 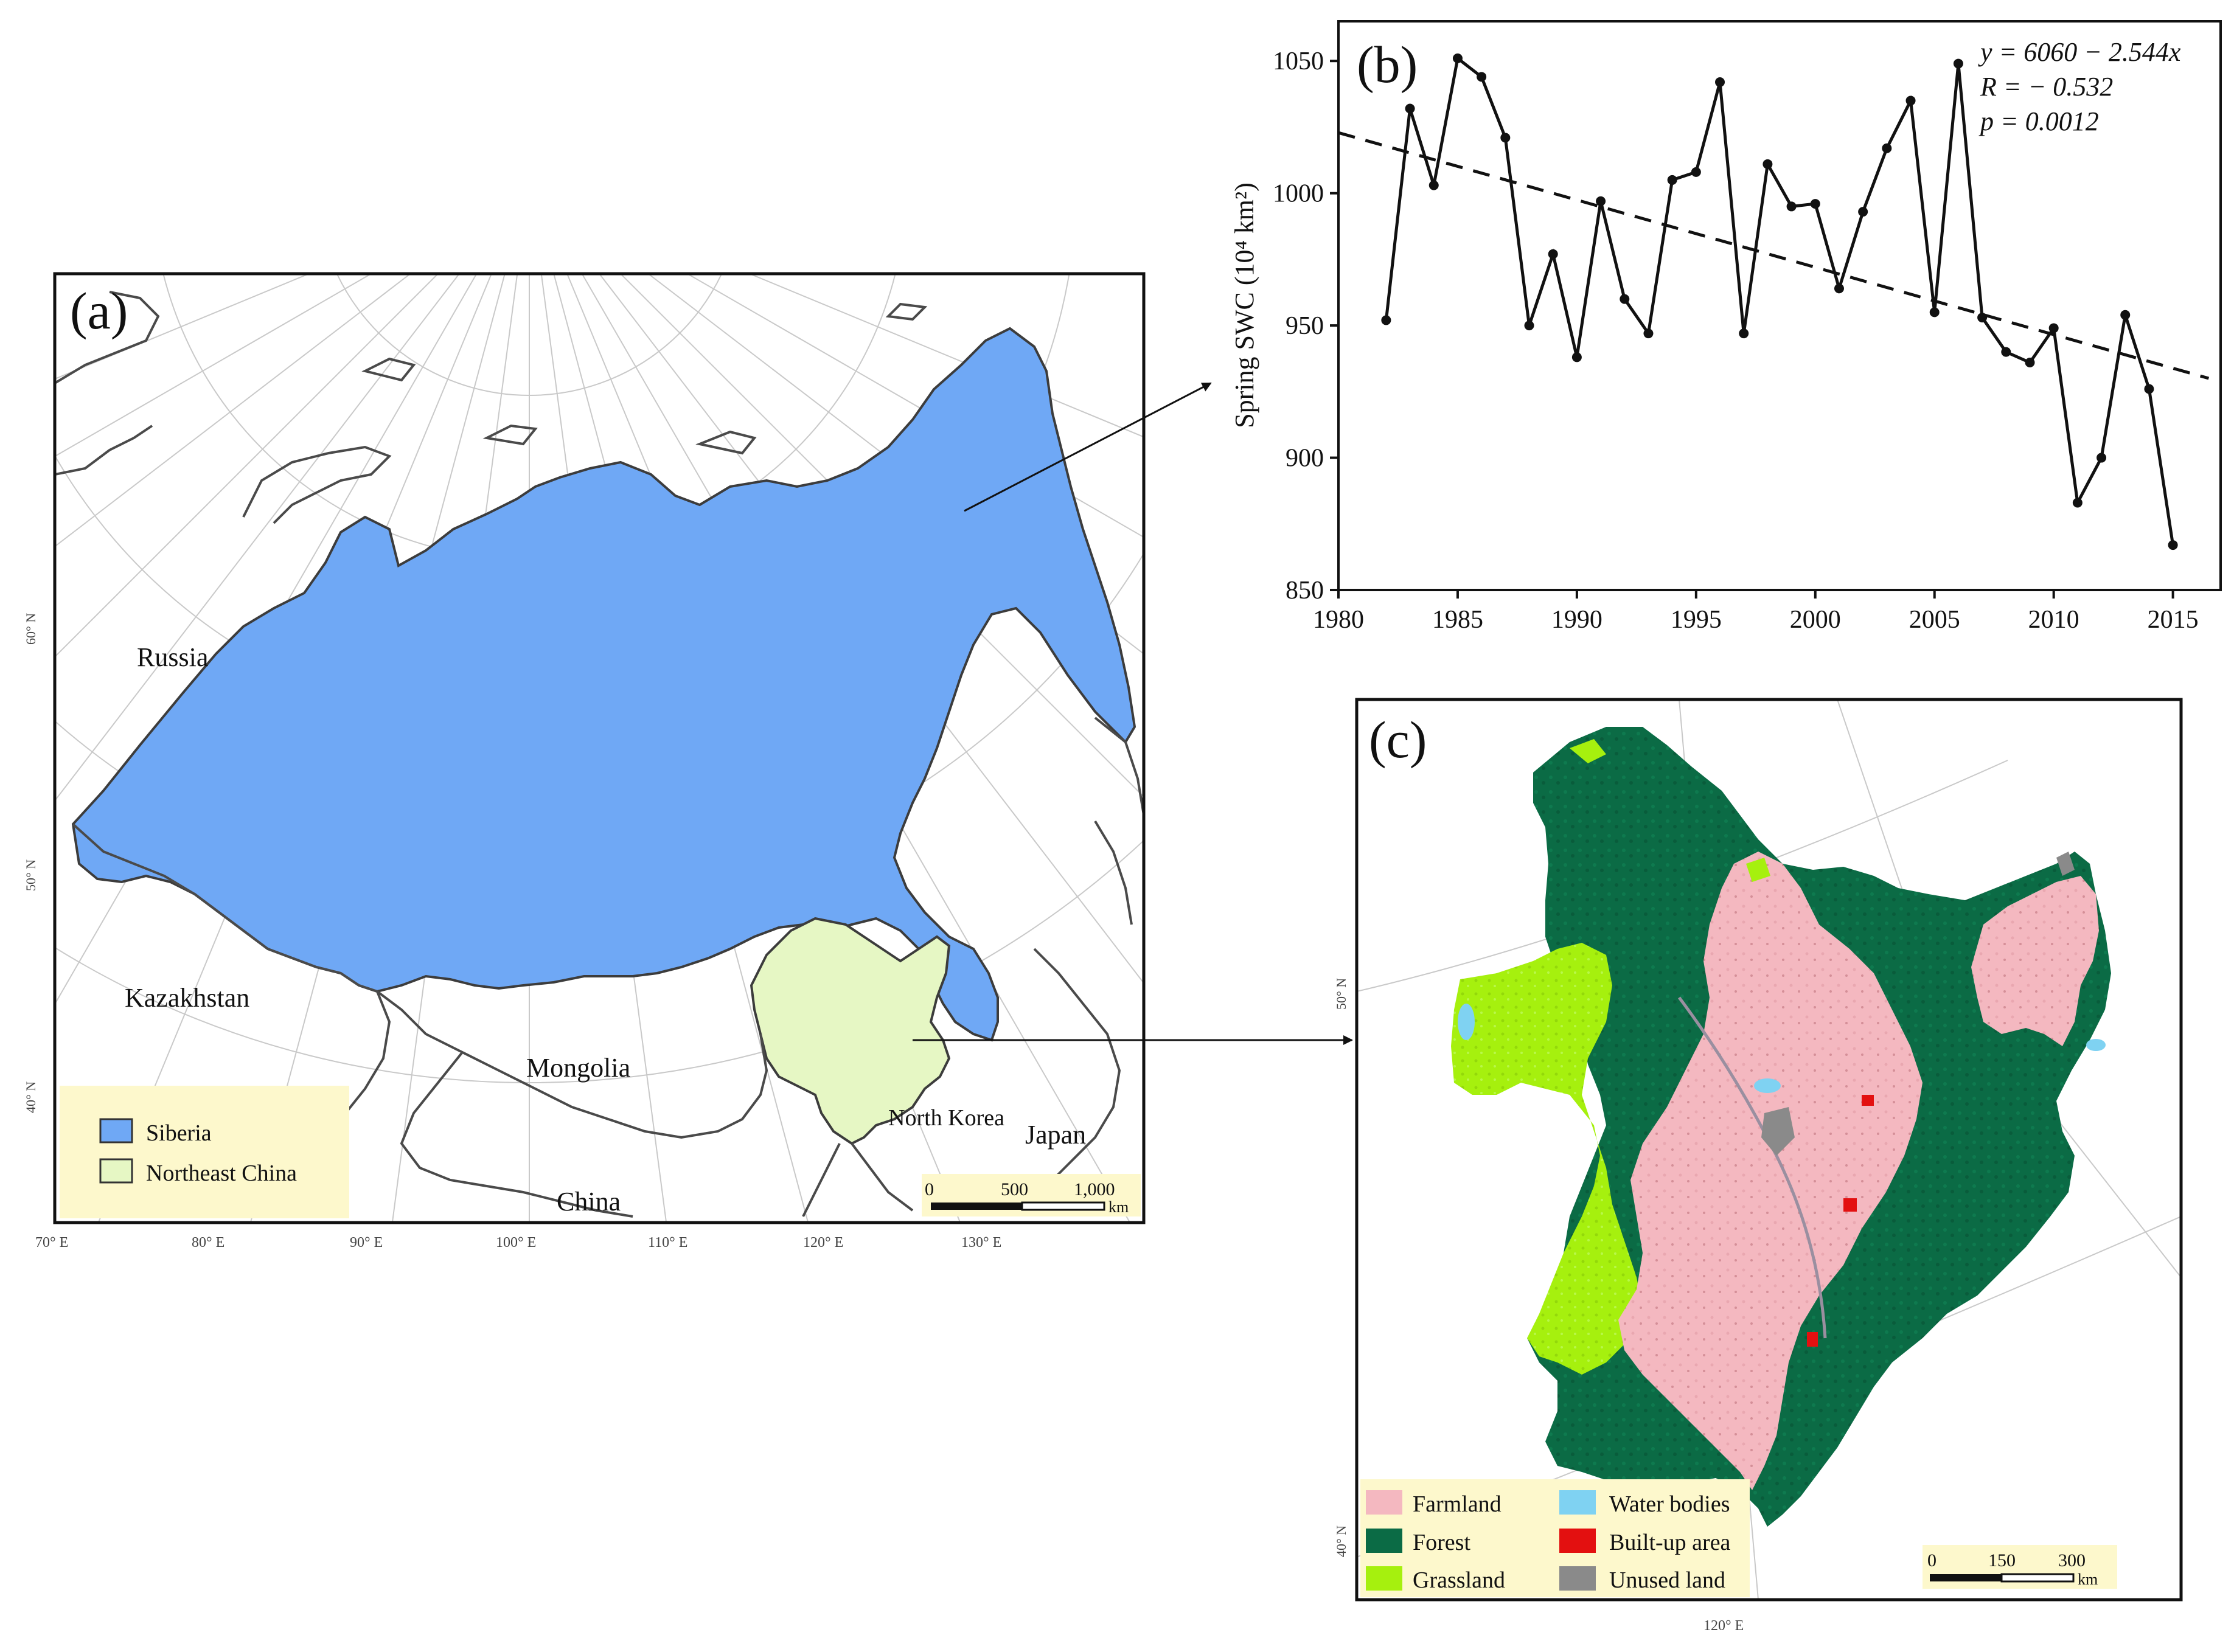 I want to click on lat-label-c-50n: 50° N, so click(x=1342, y=994).